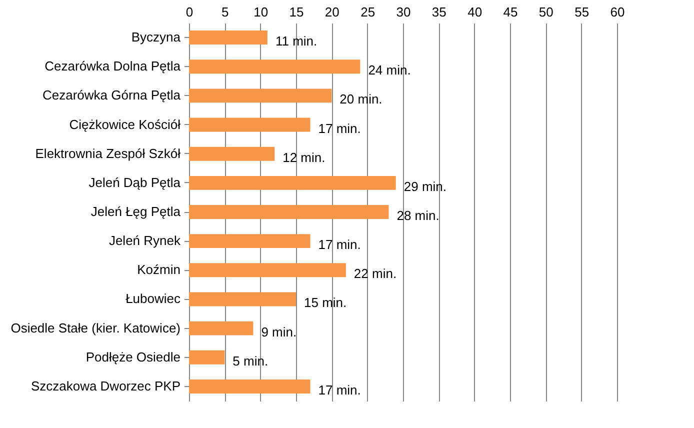 Image resolution: width=694 pixels, height=428 pixels. I want to click on x-tick-label: 15, so click(296, 12).